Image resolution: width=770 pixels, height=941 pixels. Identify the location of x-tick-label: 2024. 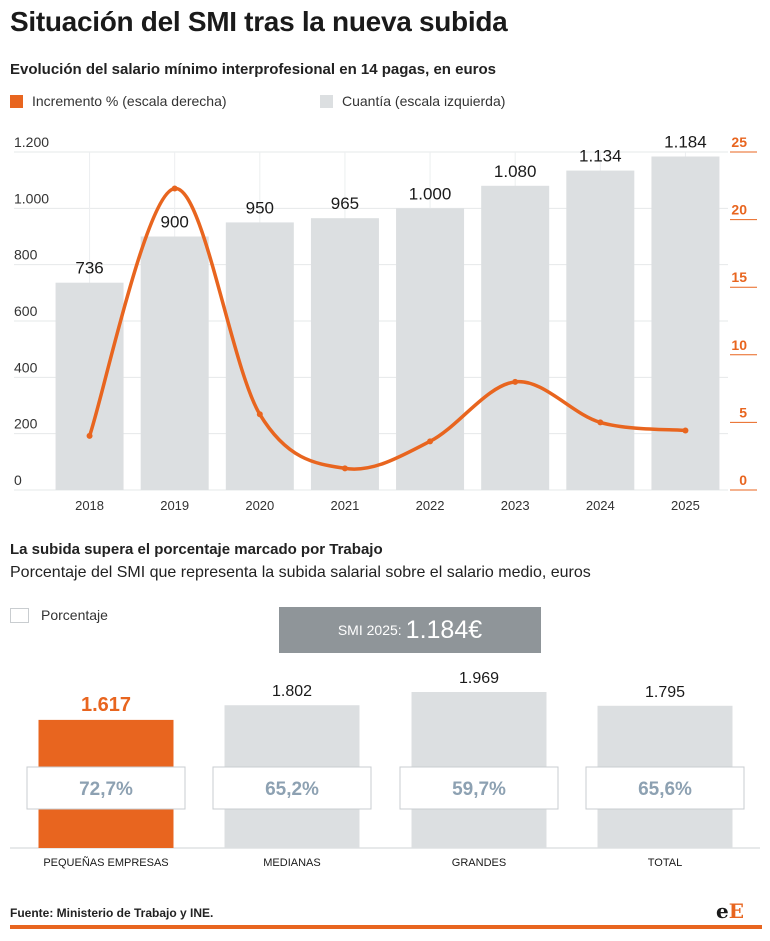
(600, 505).